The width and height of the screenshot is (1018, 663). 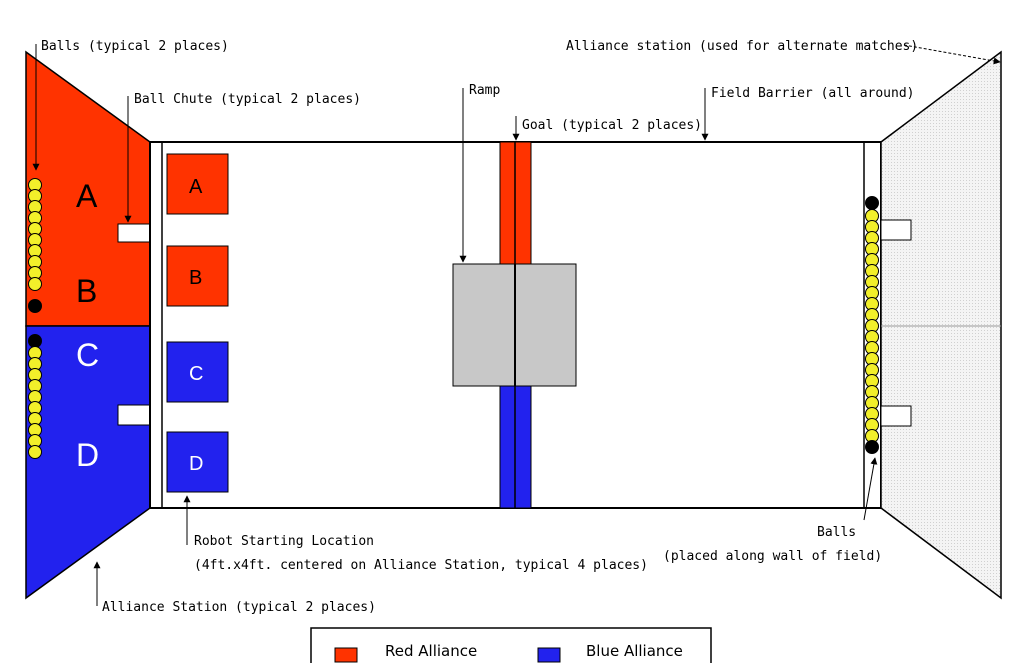 What do you see at coordinates (941, 325) in the screenshot?
I see `alternate-alliance-station` at bounding box center [941, 325].